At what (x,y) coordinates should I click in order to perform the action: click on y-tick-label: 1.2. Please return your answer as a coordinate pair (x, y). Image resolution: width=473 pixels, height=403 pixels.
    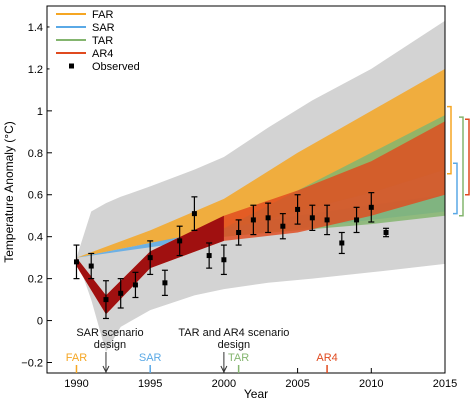
    Looking at the image, I should click on (35, 70).